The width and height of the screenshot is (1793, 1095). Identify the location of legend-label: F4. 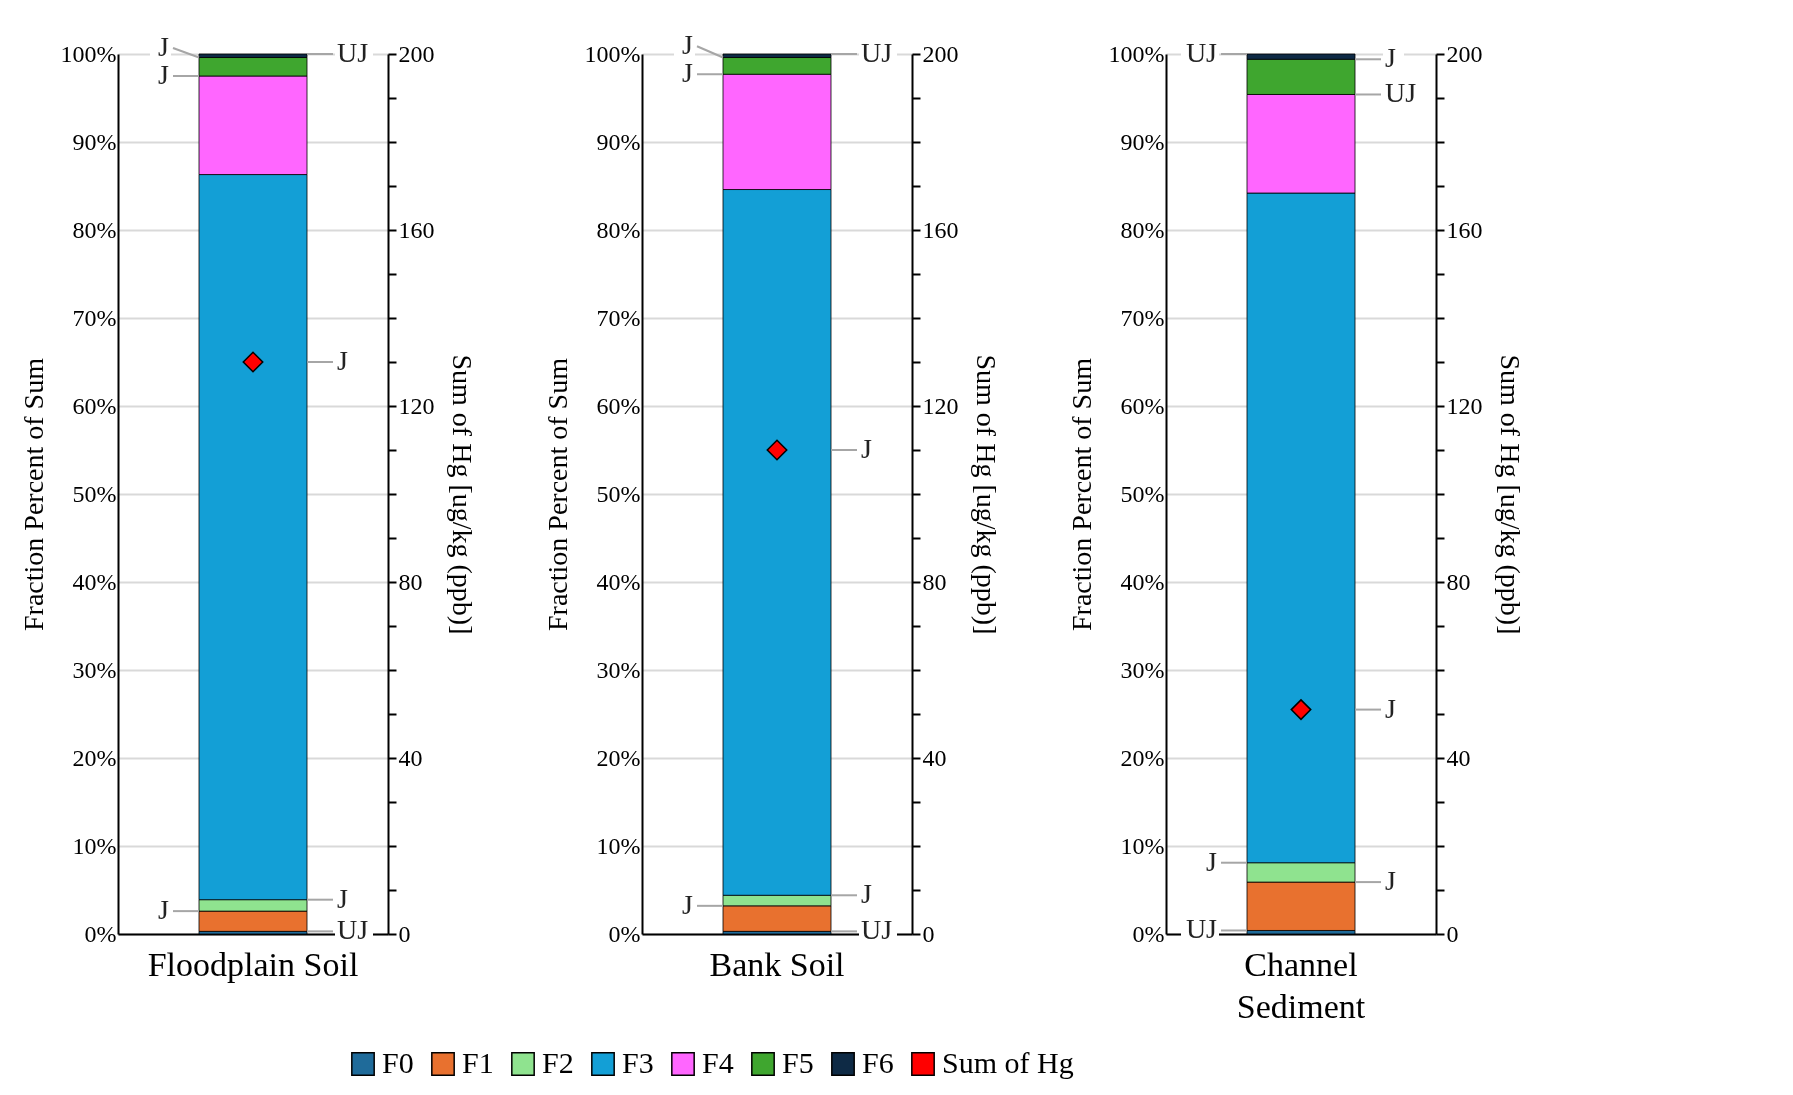
(718, 1062).